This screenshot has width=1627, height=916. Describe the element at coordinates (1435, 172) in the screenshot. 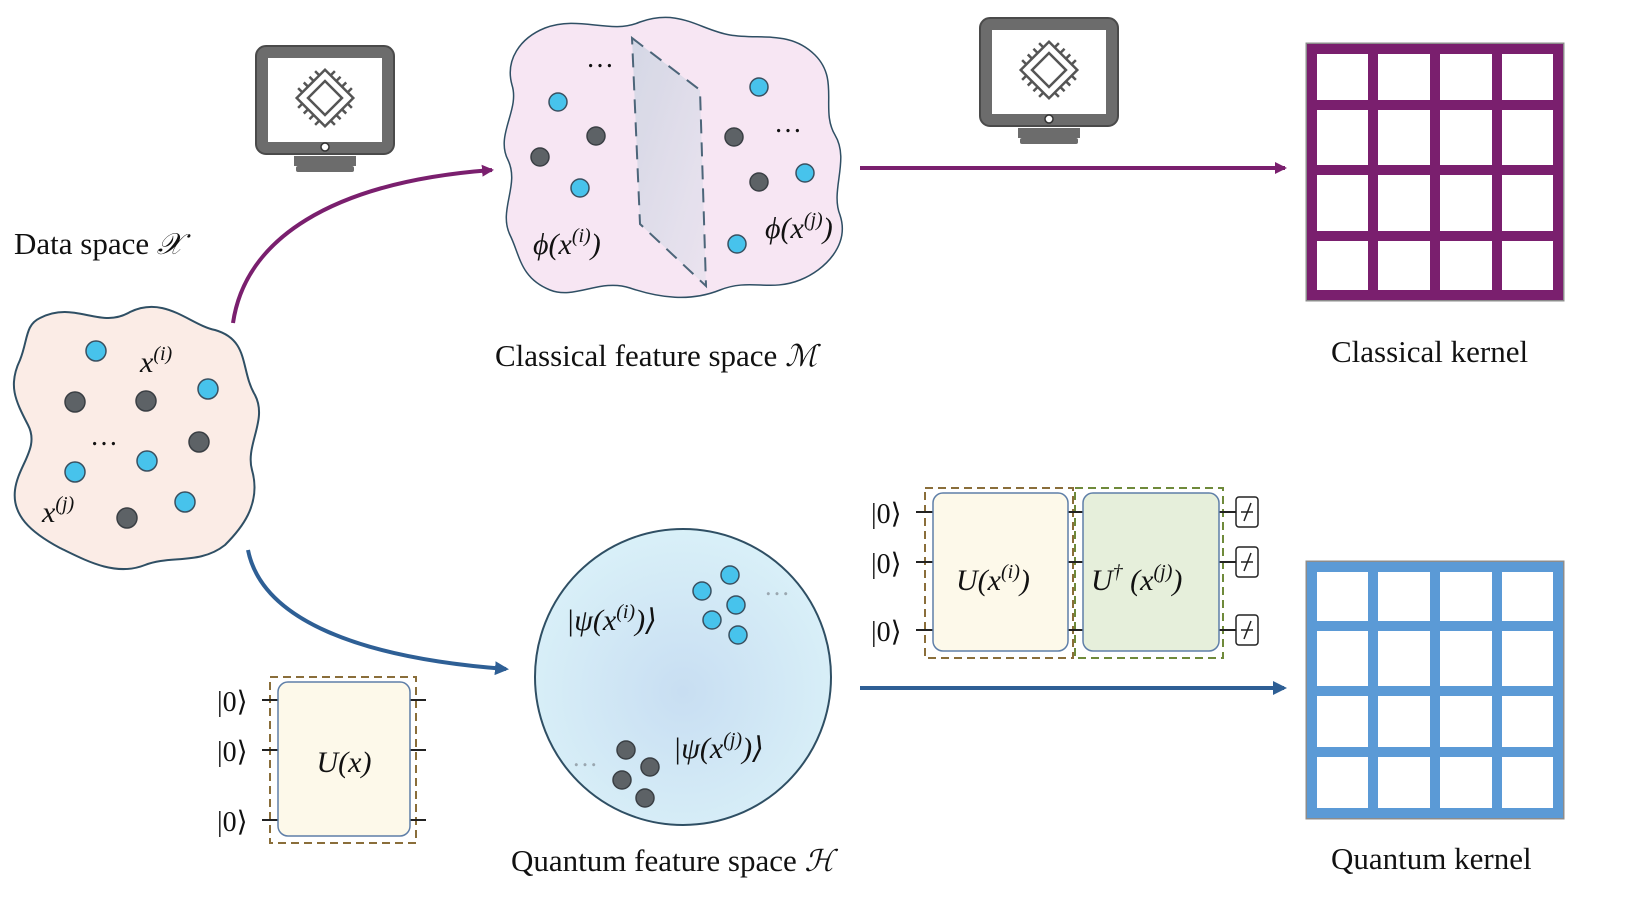

I see `classical-kernel-matrix` at that location.